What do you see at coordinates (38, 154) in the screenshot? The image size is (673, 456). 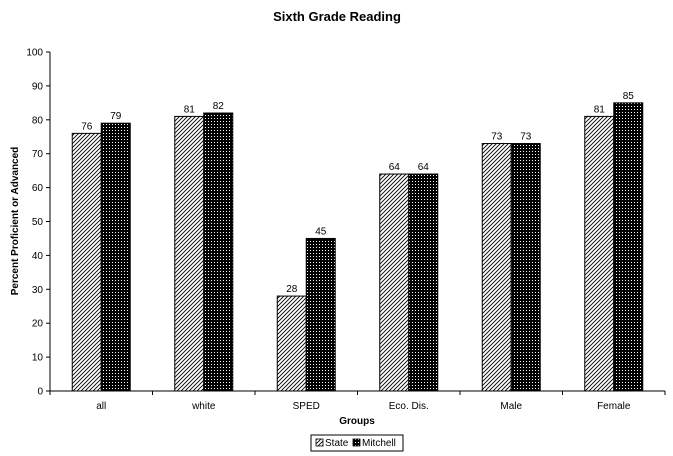 I see `y-tick-label: 70` at bounding box center [38, 154].